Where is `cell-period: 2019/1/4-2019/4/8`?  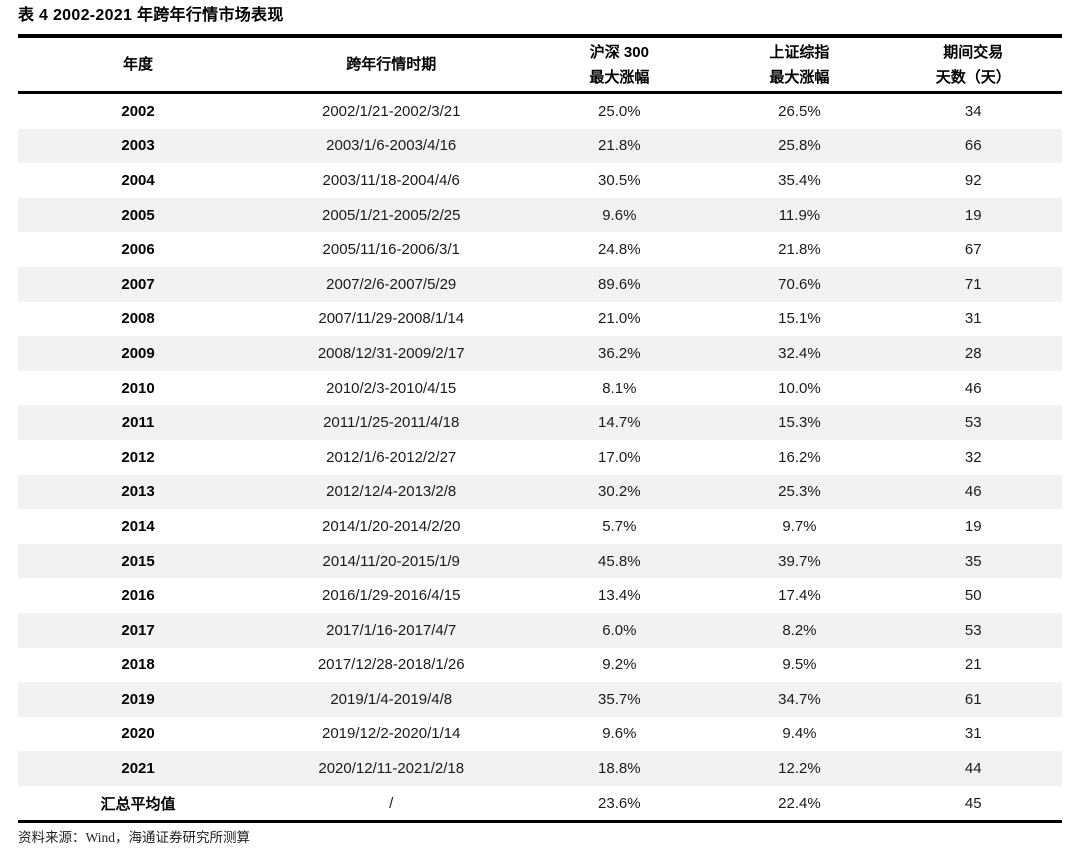
cell-period: 2019/1/4-2019/4/8 is located at coordinates (391, 699).